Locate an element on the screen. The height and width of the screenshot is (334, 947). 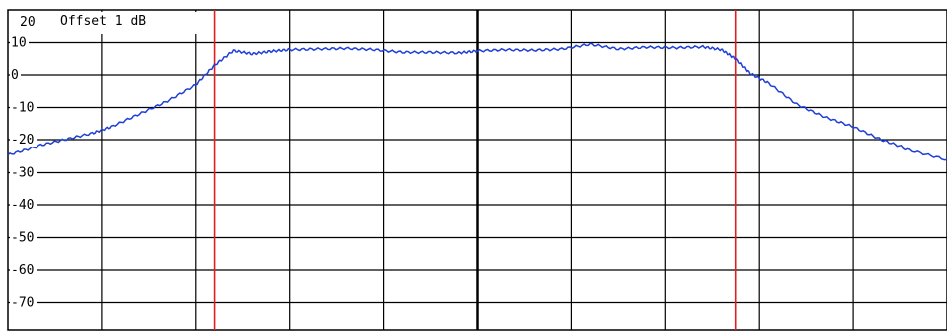
y-tick-label: 0 is located at coordinates (15, 75).